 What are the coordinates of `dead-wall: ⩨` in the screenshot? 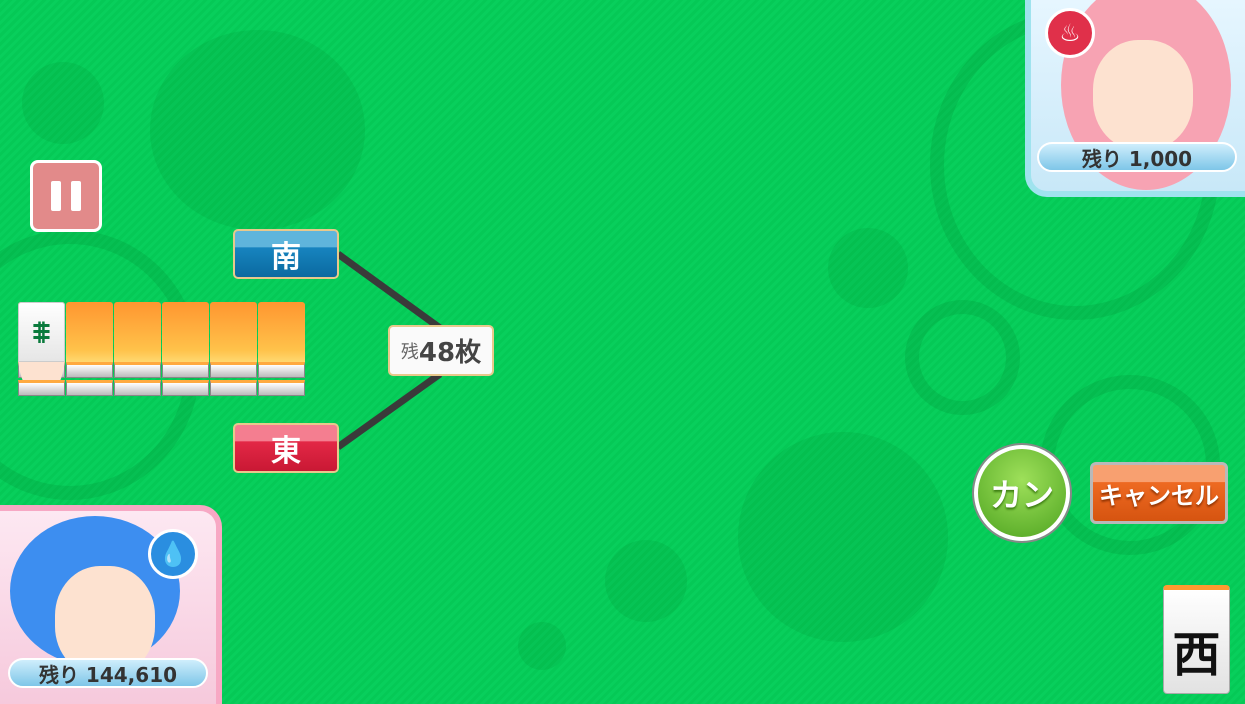 It's located at (161, 349).